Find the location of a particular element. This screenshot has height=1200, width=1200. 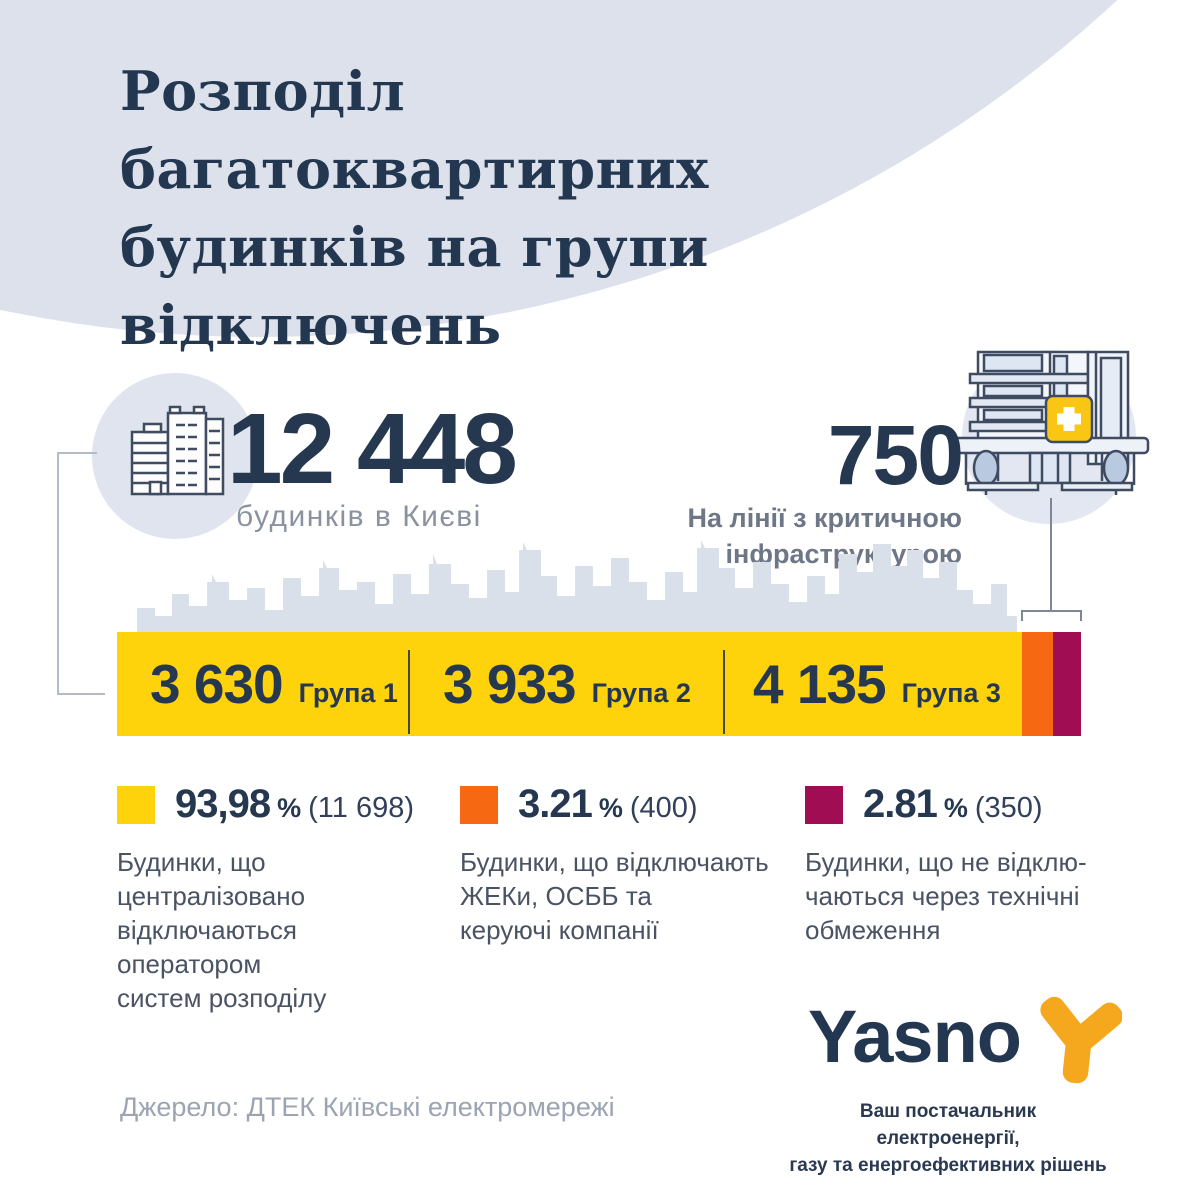

desc-2-line-3: керуючі компанії is located at coordinates (559, 930).